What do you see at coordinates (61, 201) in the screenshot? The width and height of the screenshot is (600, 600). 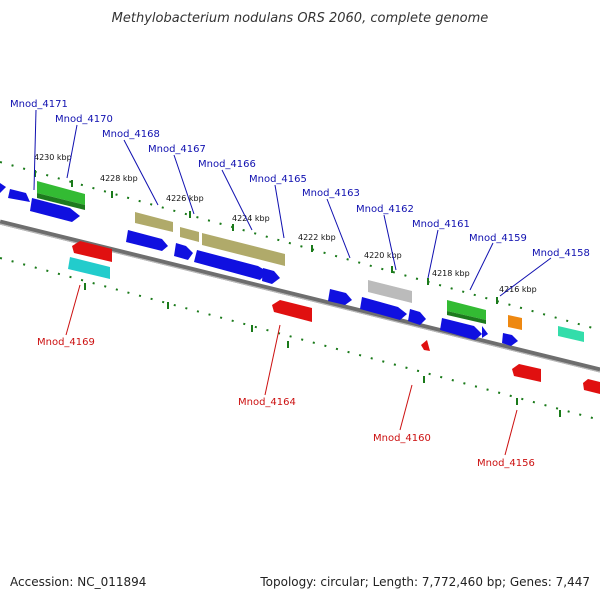 I see `feature-green-1-shade` at bounding box center [61, 201].